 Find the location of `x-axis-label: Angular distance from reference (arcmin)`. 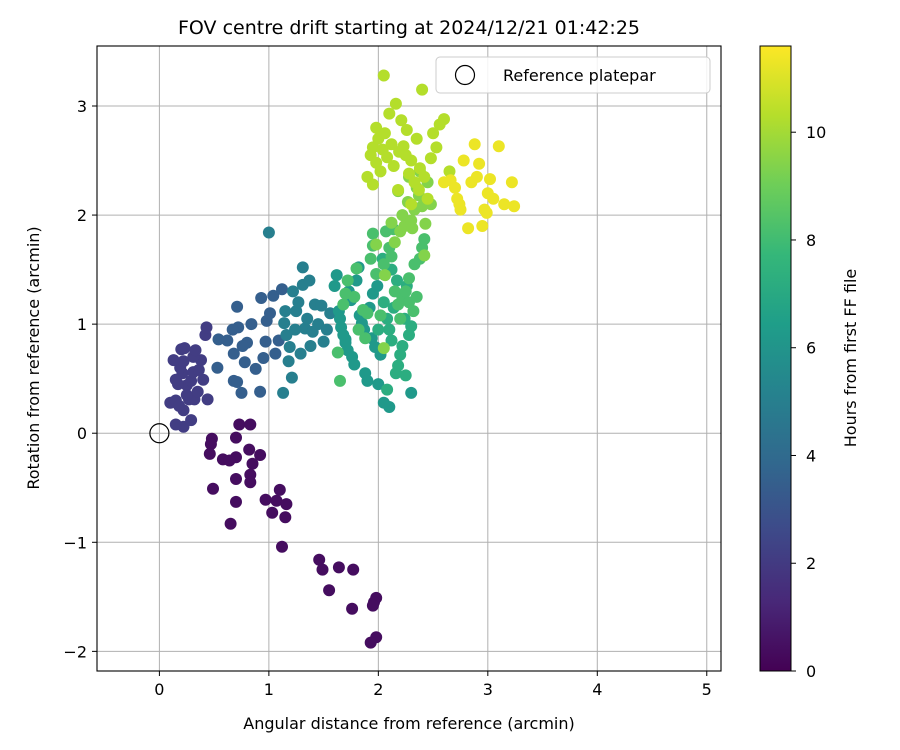

x-axis-label: Angular distance from reference (arcmin) is located at coordinates (408, 723).